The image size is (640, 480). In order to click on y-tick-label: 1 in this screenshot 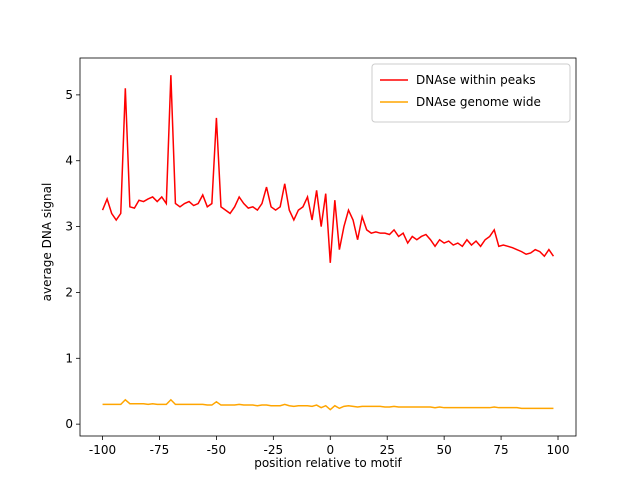, I will do `click(69, 358)`.